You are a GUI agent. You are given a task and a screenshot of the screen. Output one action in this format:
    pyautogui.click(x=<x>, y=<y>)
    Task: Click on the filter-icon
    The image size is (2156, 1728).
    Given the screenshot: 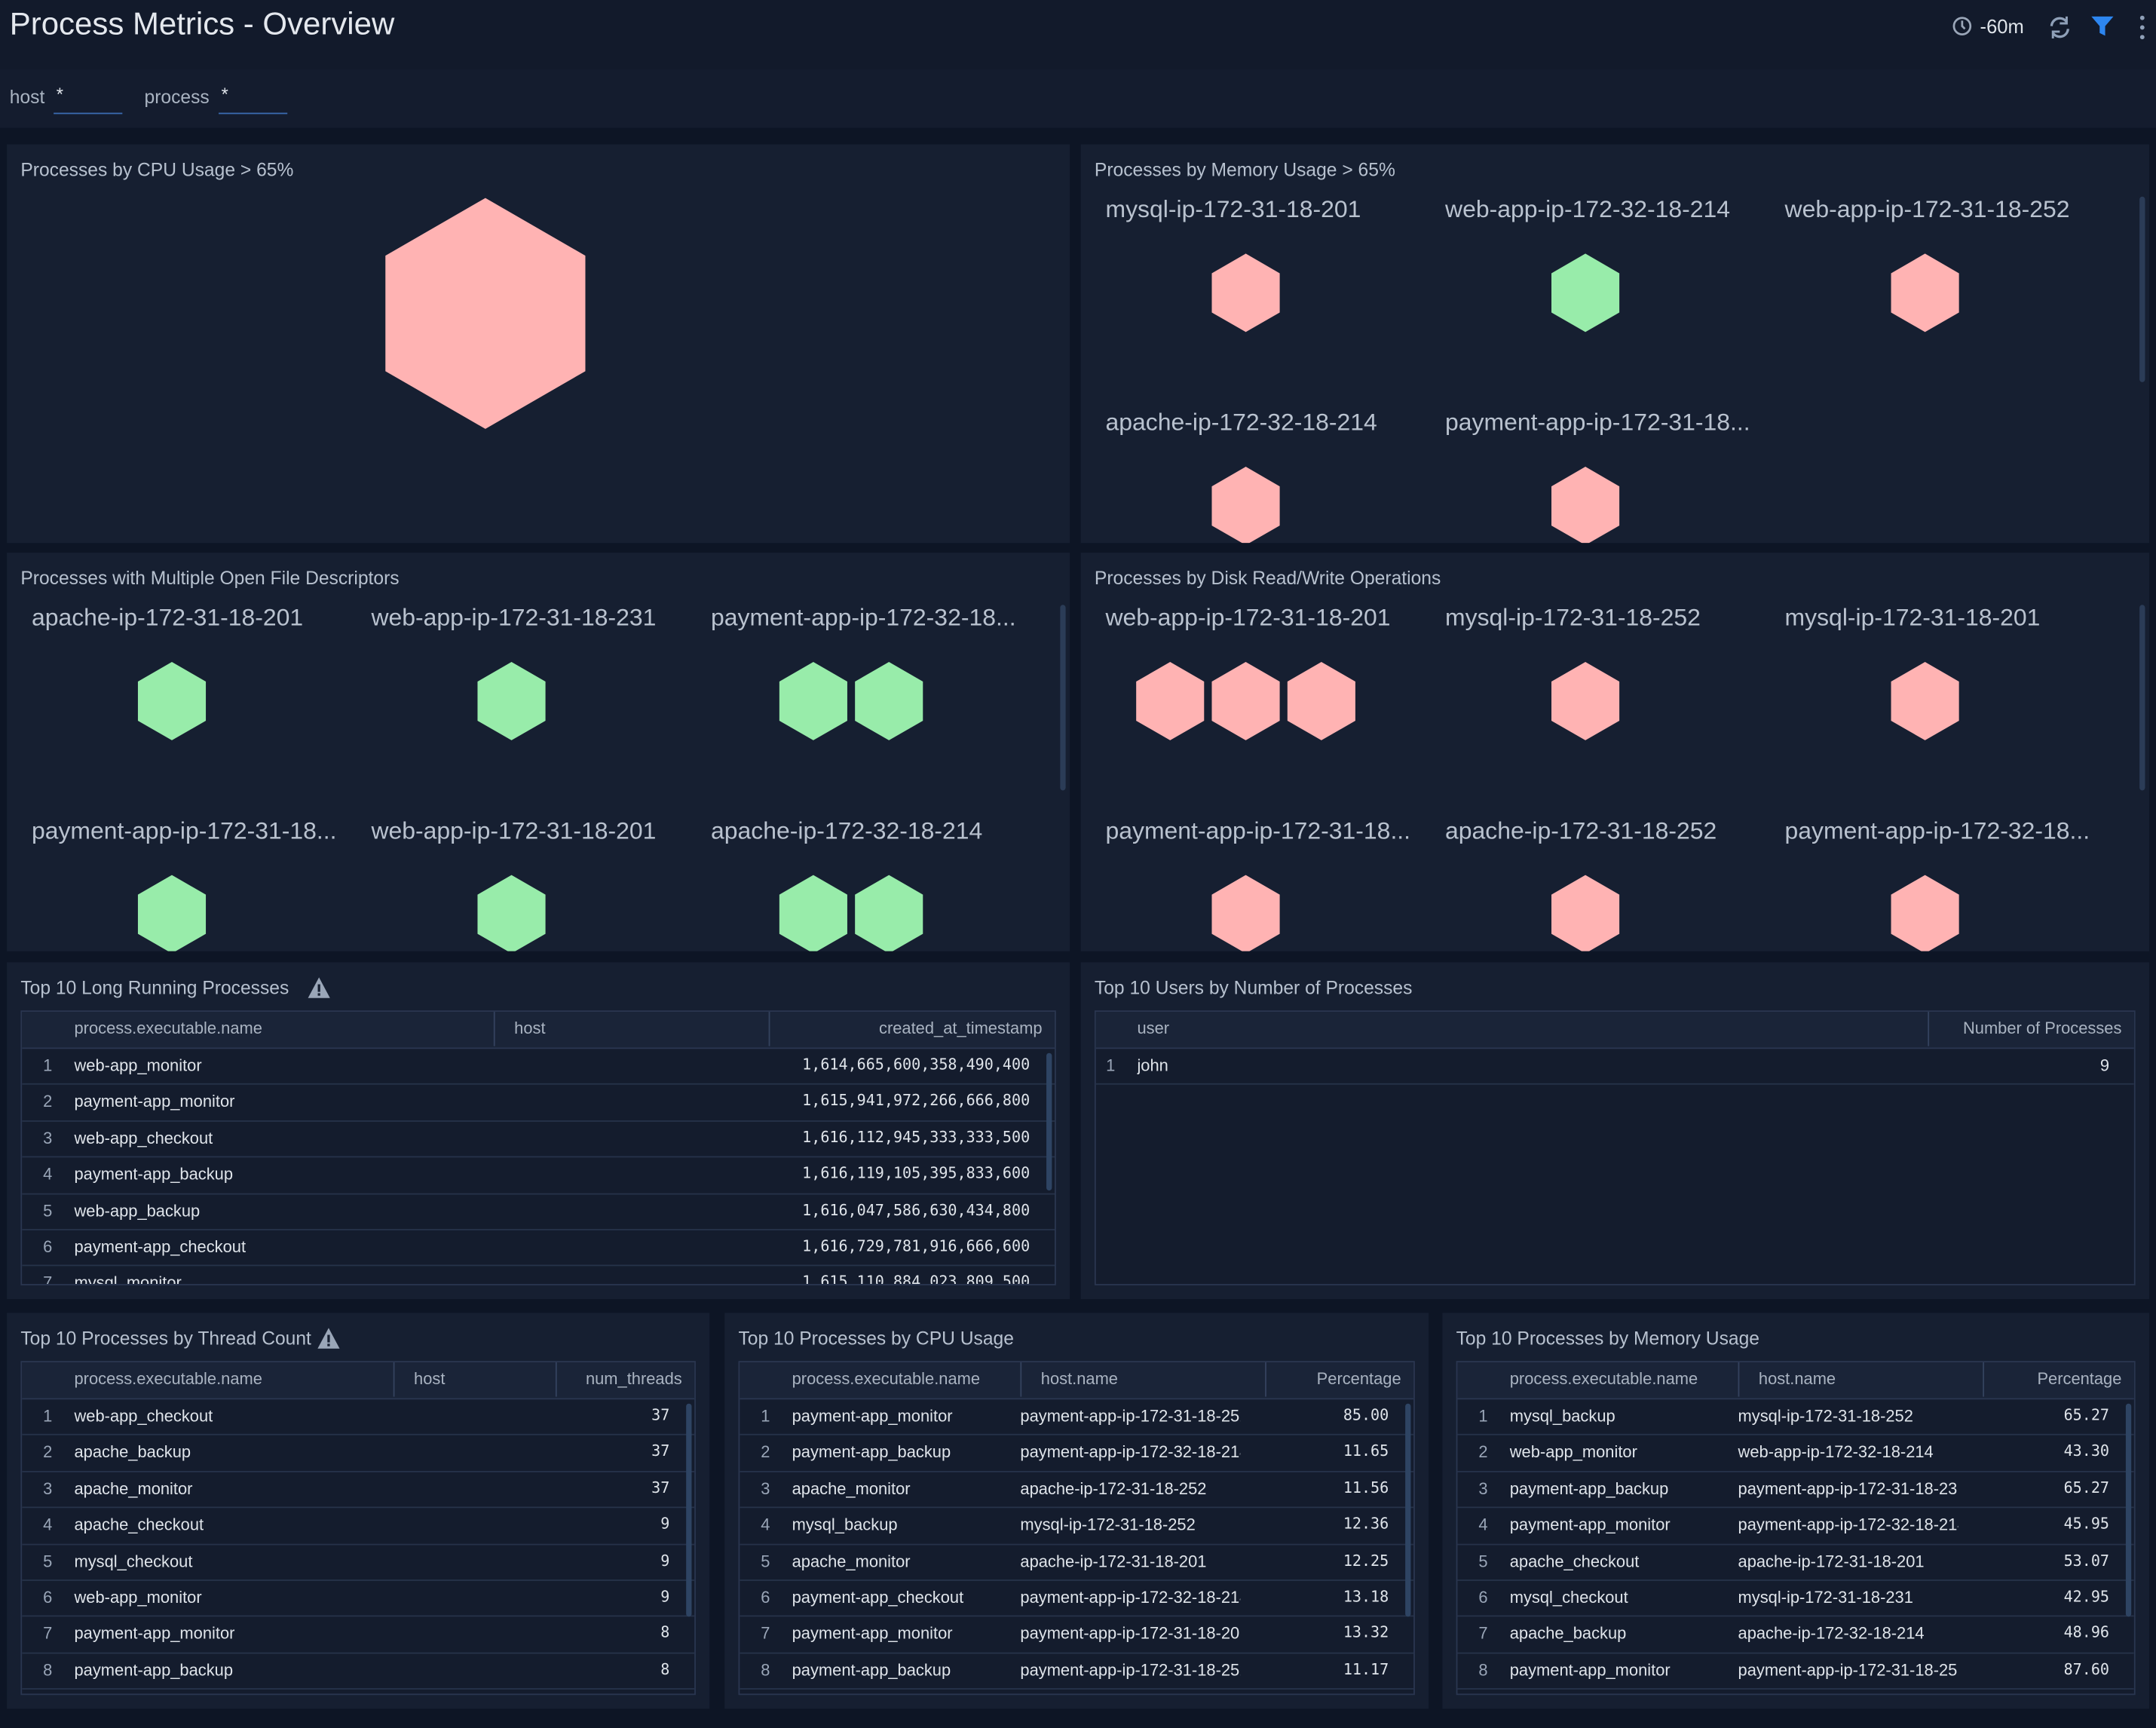 What is the action you would take?
    pyautogui.click(x=2102, y=26)
    